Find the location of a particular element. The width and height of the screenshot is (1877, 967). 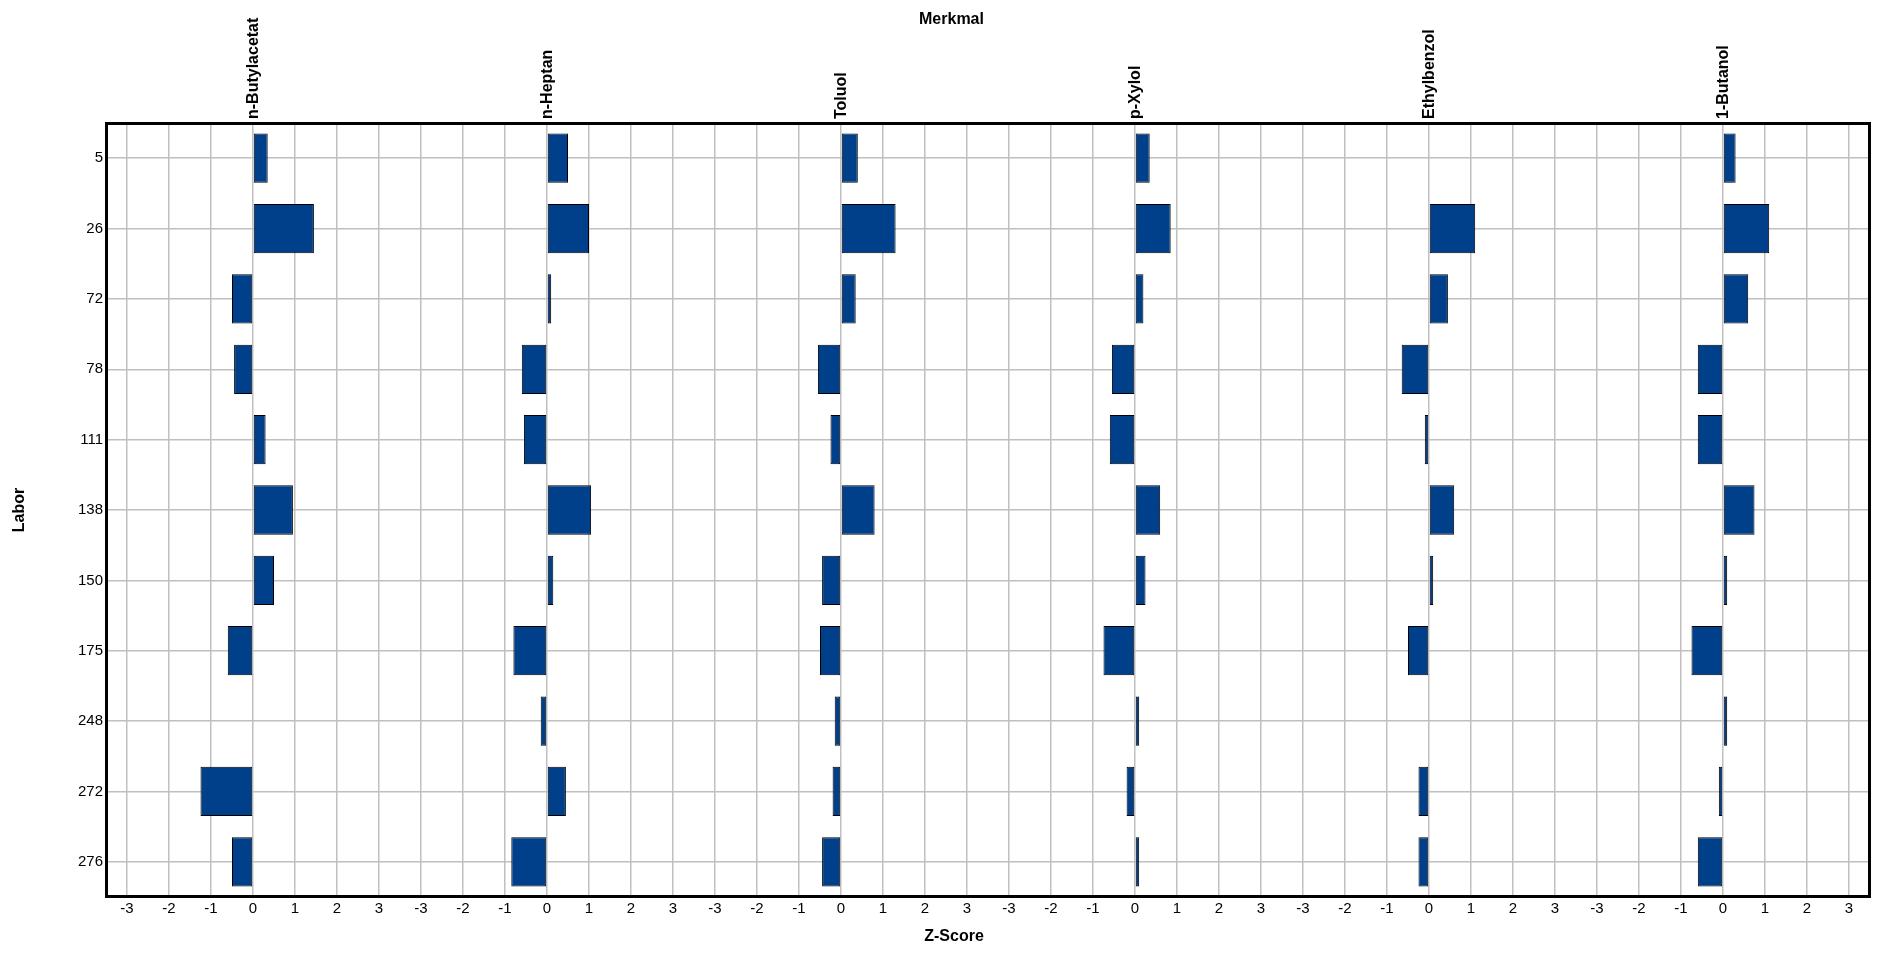

y-tick-label: 248 is located at coordinates (90, 720).